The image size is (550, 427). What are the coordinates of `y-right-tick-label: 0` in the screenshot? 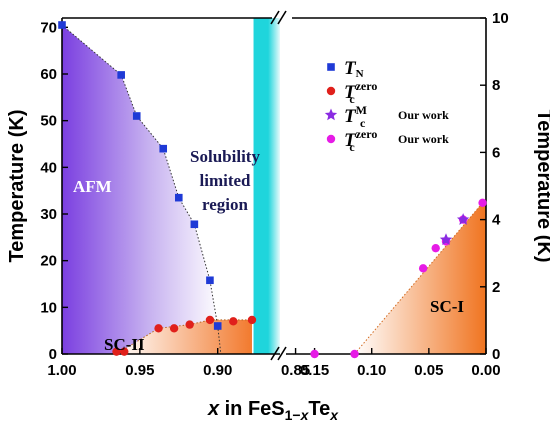 It's located at (496, 354).